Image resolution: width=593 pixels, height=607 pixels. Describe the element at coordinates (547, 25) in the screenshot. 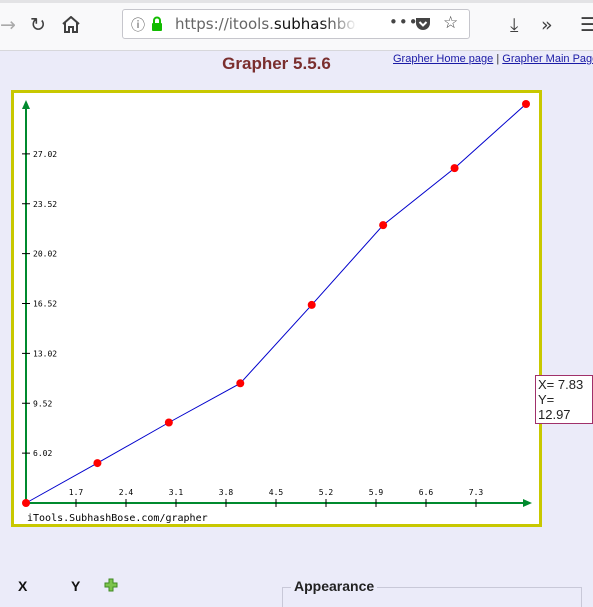

I see `overflow-chevron-icon: »` at that location.